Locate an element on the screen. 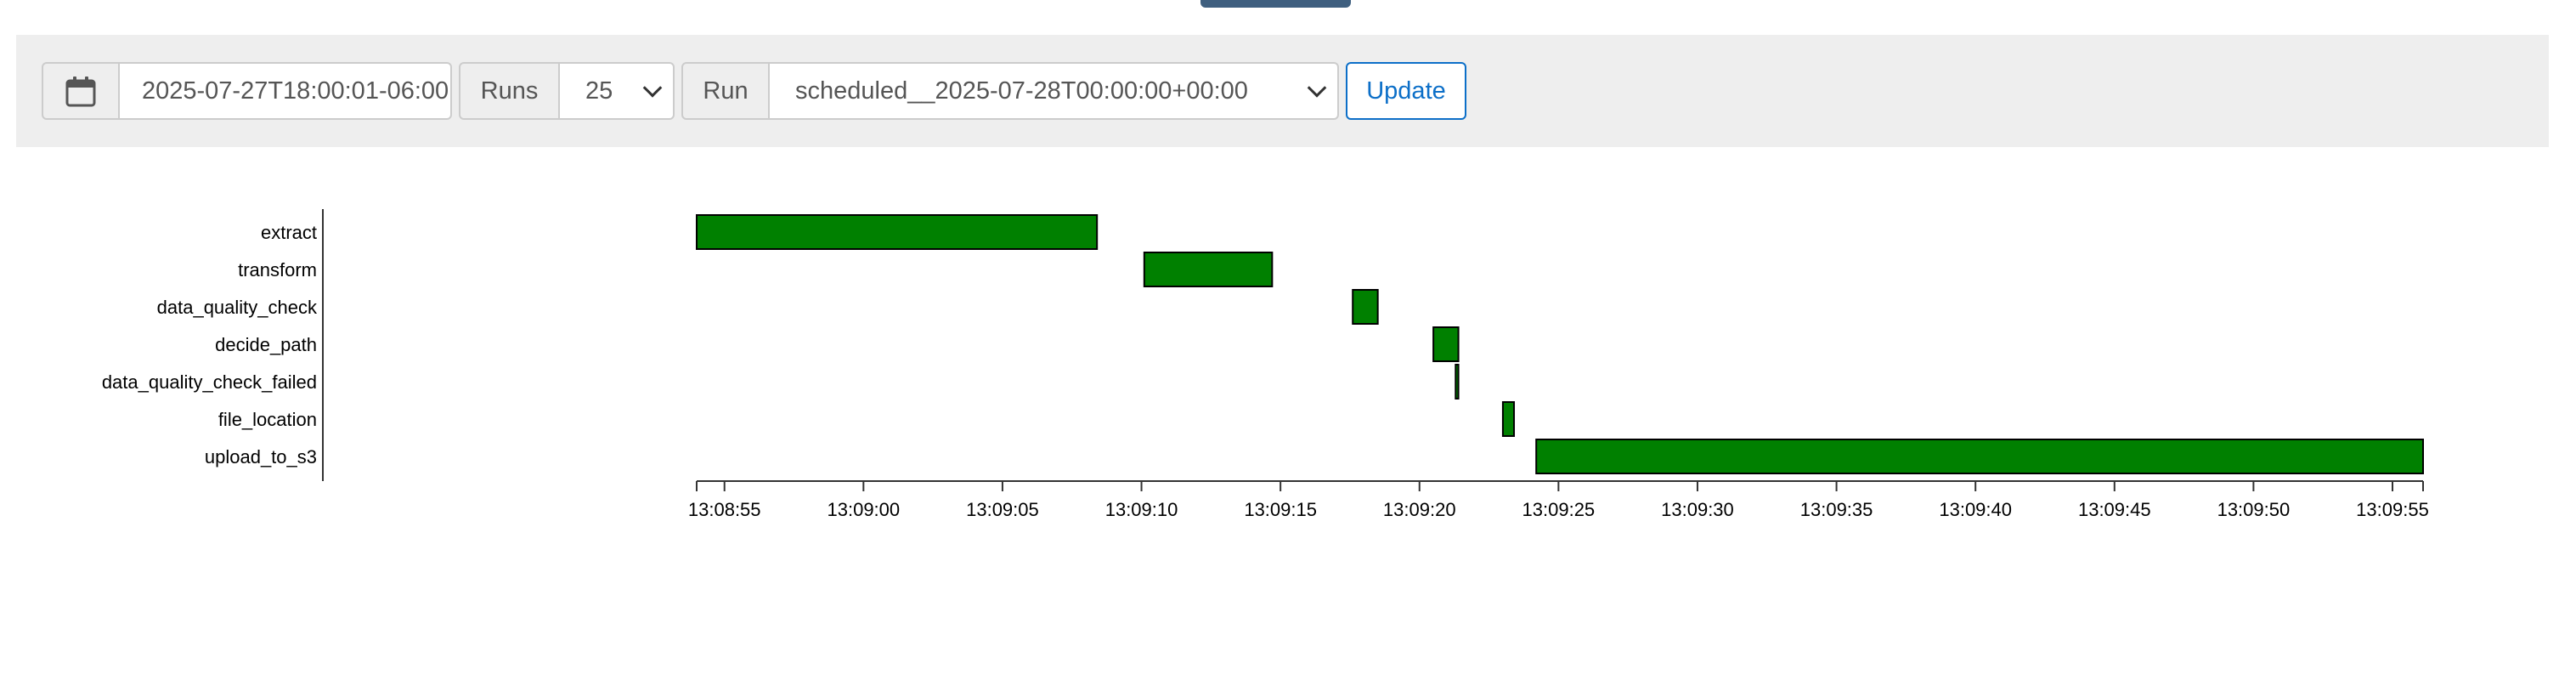 The image size is (2576, 680). x-tick-label: 13:08:55 is located at coordinates (724, 509).